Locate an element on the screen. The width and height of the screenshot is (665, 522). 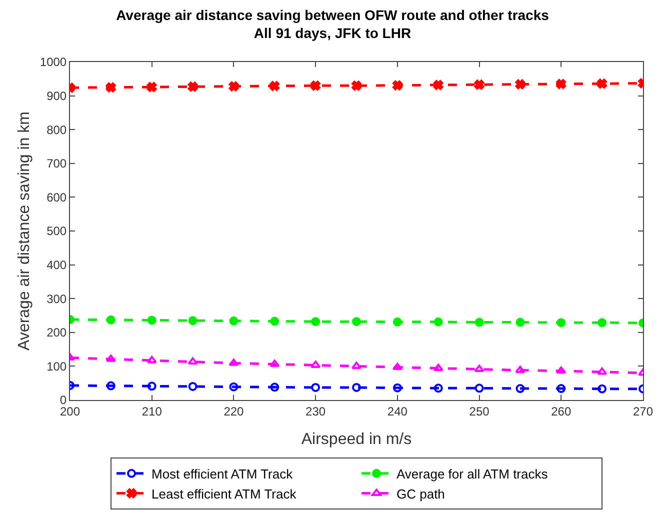
x-tick-label: 210 is located at coordinates (152, 411).